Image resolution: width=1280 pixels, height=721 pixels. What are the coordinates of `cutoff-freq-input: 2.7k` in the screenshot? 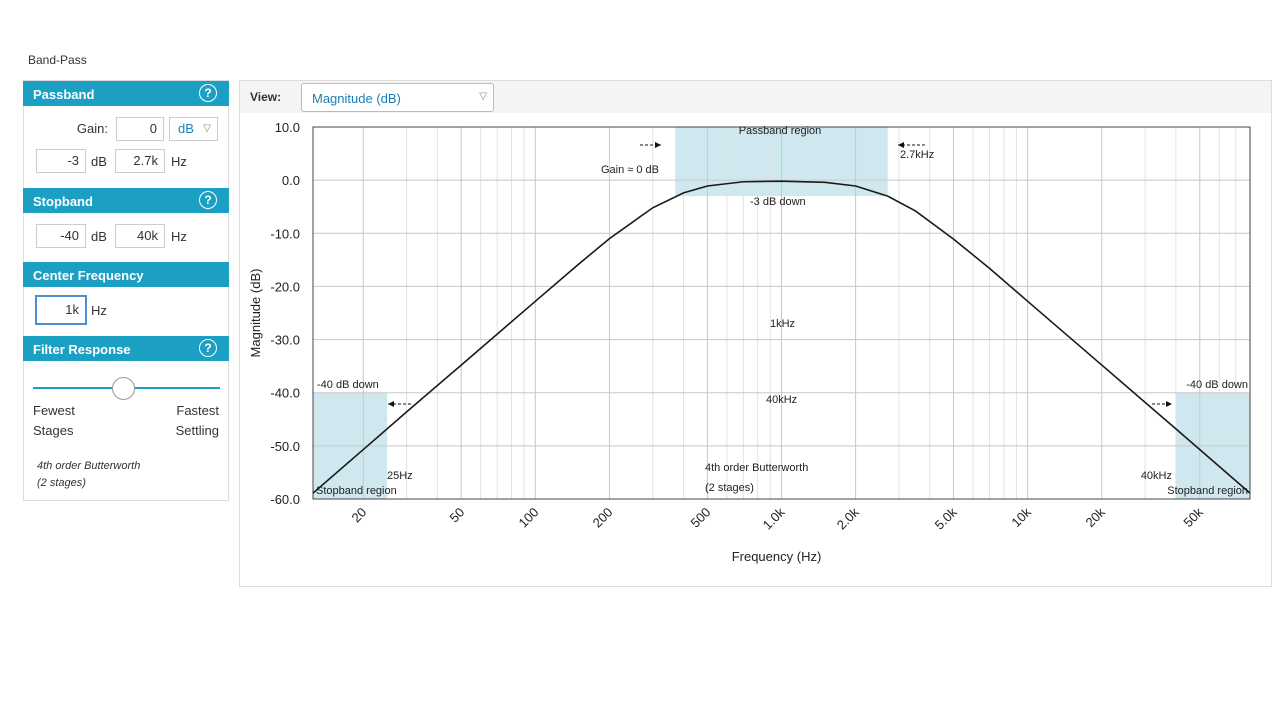 It's located at (140, 161).